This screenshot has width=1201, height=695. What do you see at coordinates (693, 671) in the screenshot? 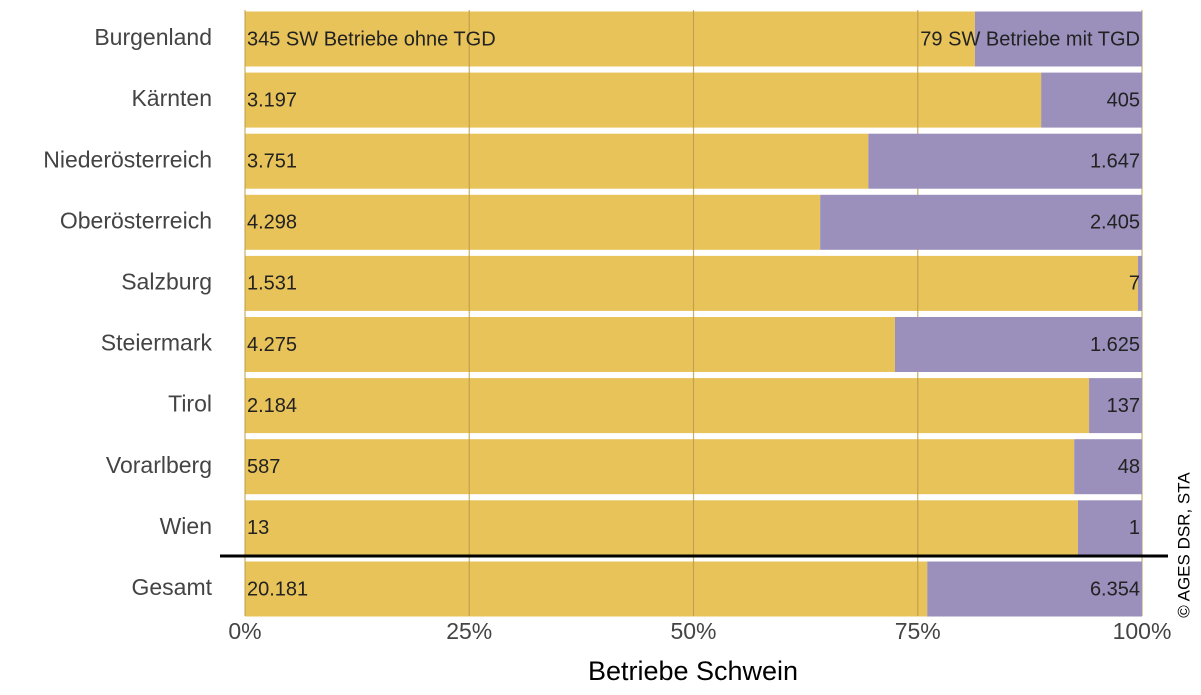
I see `x-axis-label: Betriebe Schwein` at bounding box center [693, 671].